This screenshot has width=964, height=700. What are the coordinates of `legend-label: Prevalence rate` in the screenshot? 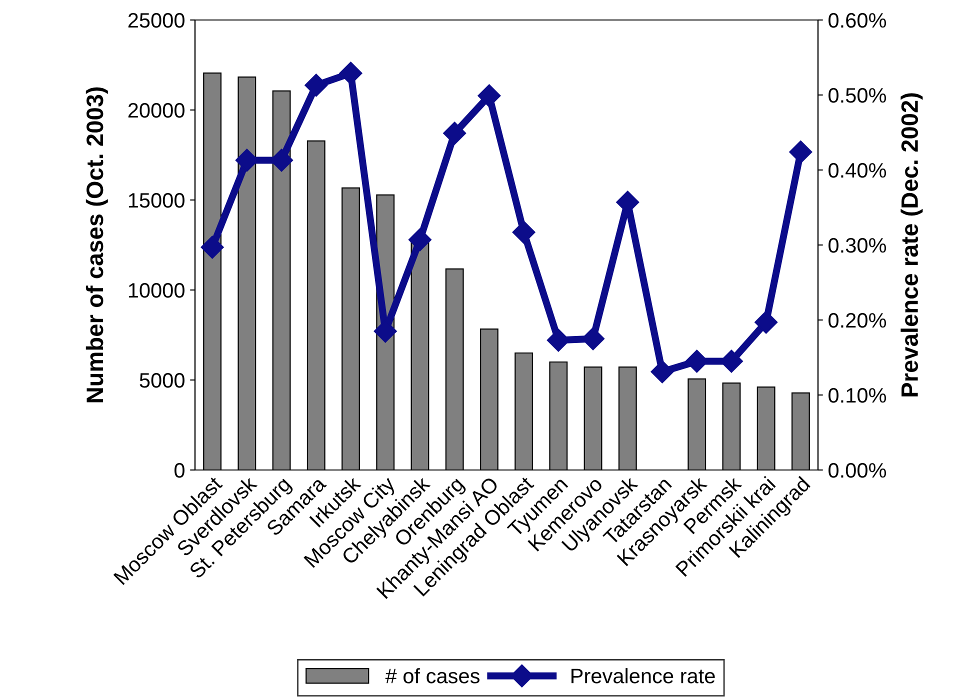 It's located at (643, 676).